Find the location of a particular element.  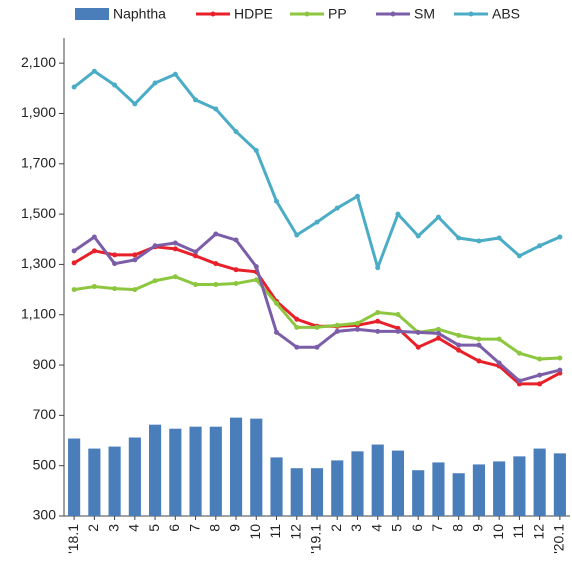

y-tick-label: 1,500 is located at coordinates (38, 213).